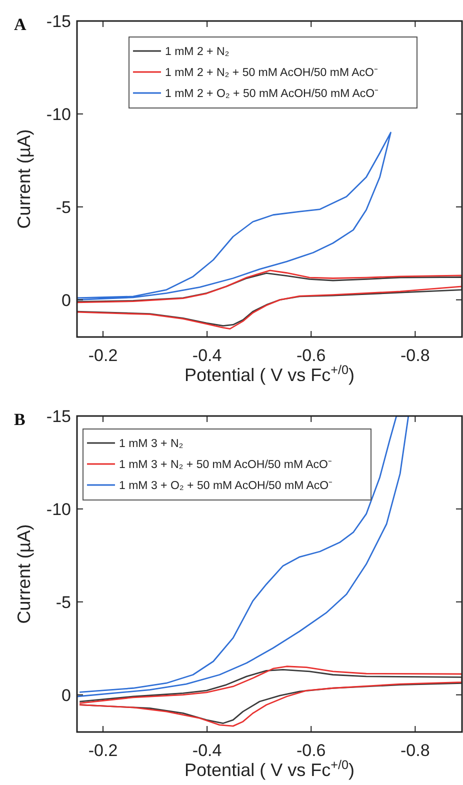  I want to click on legend-label: 1 mM 2 + N₂, so click(197, 52).